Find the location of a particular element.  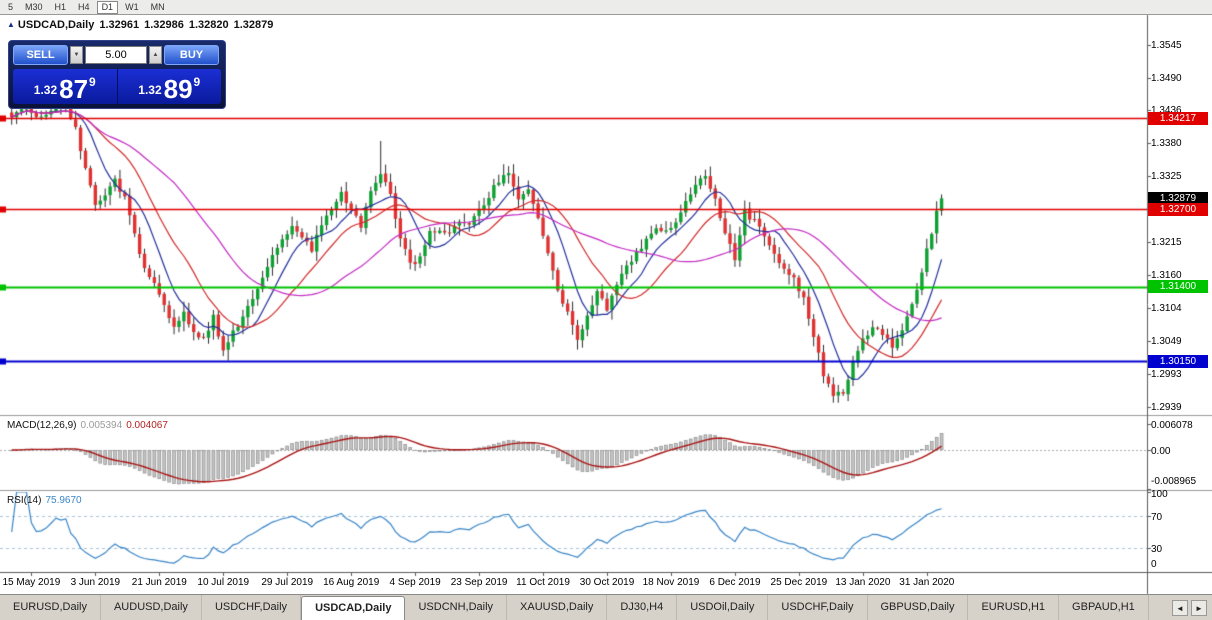

chart-tab-eurusd-daily: EURUSD,Daily is located at coordinates (50, 607).